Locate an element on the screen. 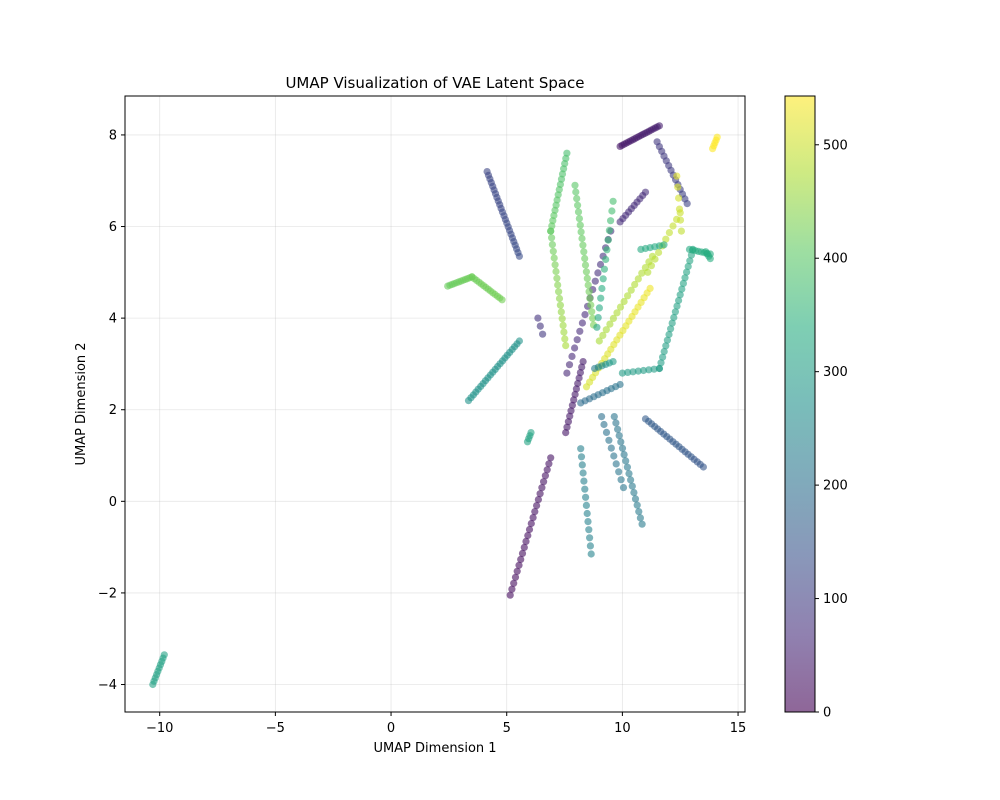  y-tick-label: 6 is located at coordinates (113, 227).